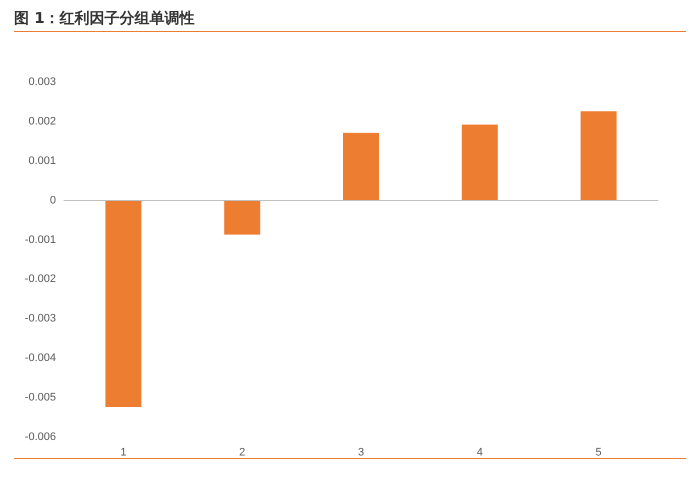 The image size is (700, 490). What do you see at coordinates (599, 452) in the screenshot?
I see `x-tick-label: 5` at bounding box center [599, 452].